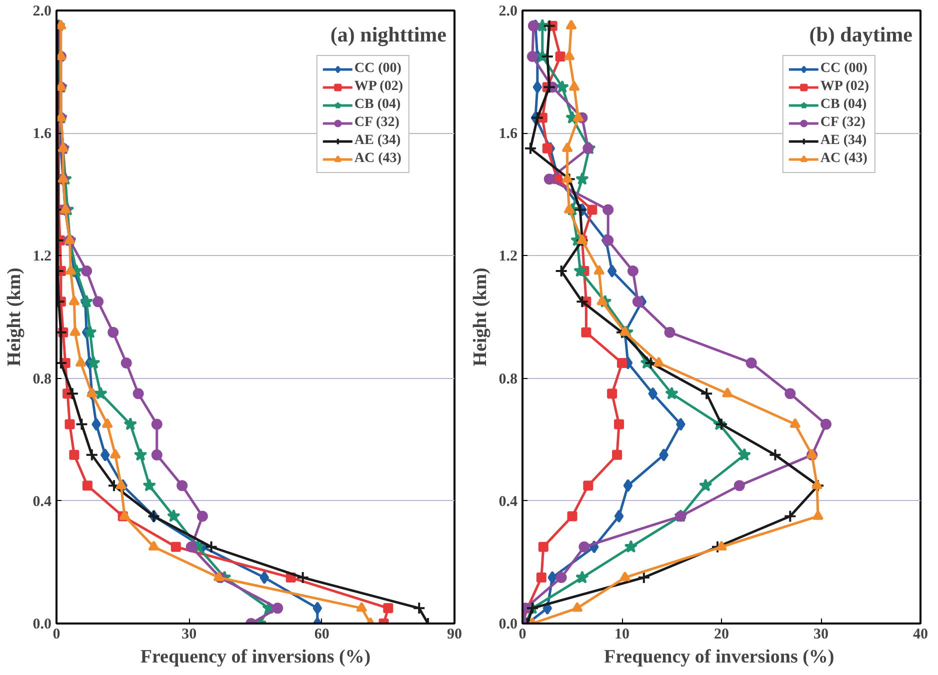 This screenshot has width=938, height=675. What do you see at coordinates (861, 34) in the screenshot?
I see `annotation: (b) daytime` at bounding box center [861, 34].